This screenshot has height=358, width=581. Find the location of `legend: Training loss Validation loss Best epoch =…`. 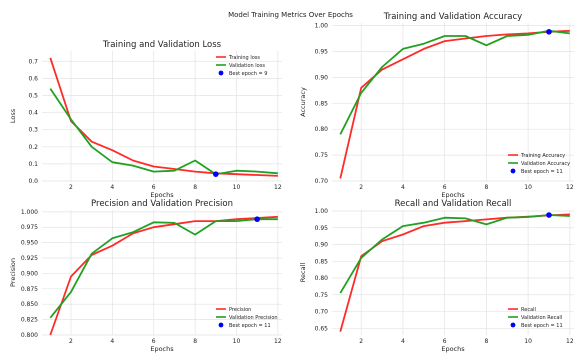

legend: Training loss Validation loss Best epoch =… is located at coordinates (241, 66).